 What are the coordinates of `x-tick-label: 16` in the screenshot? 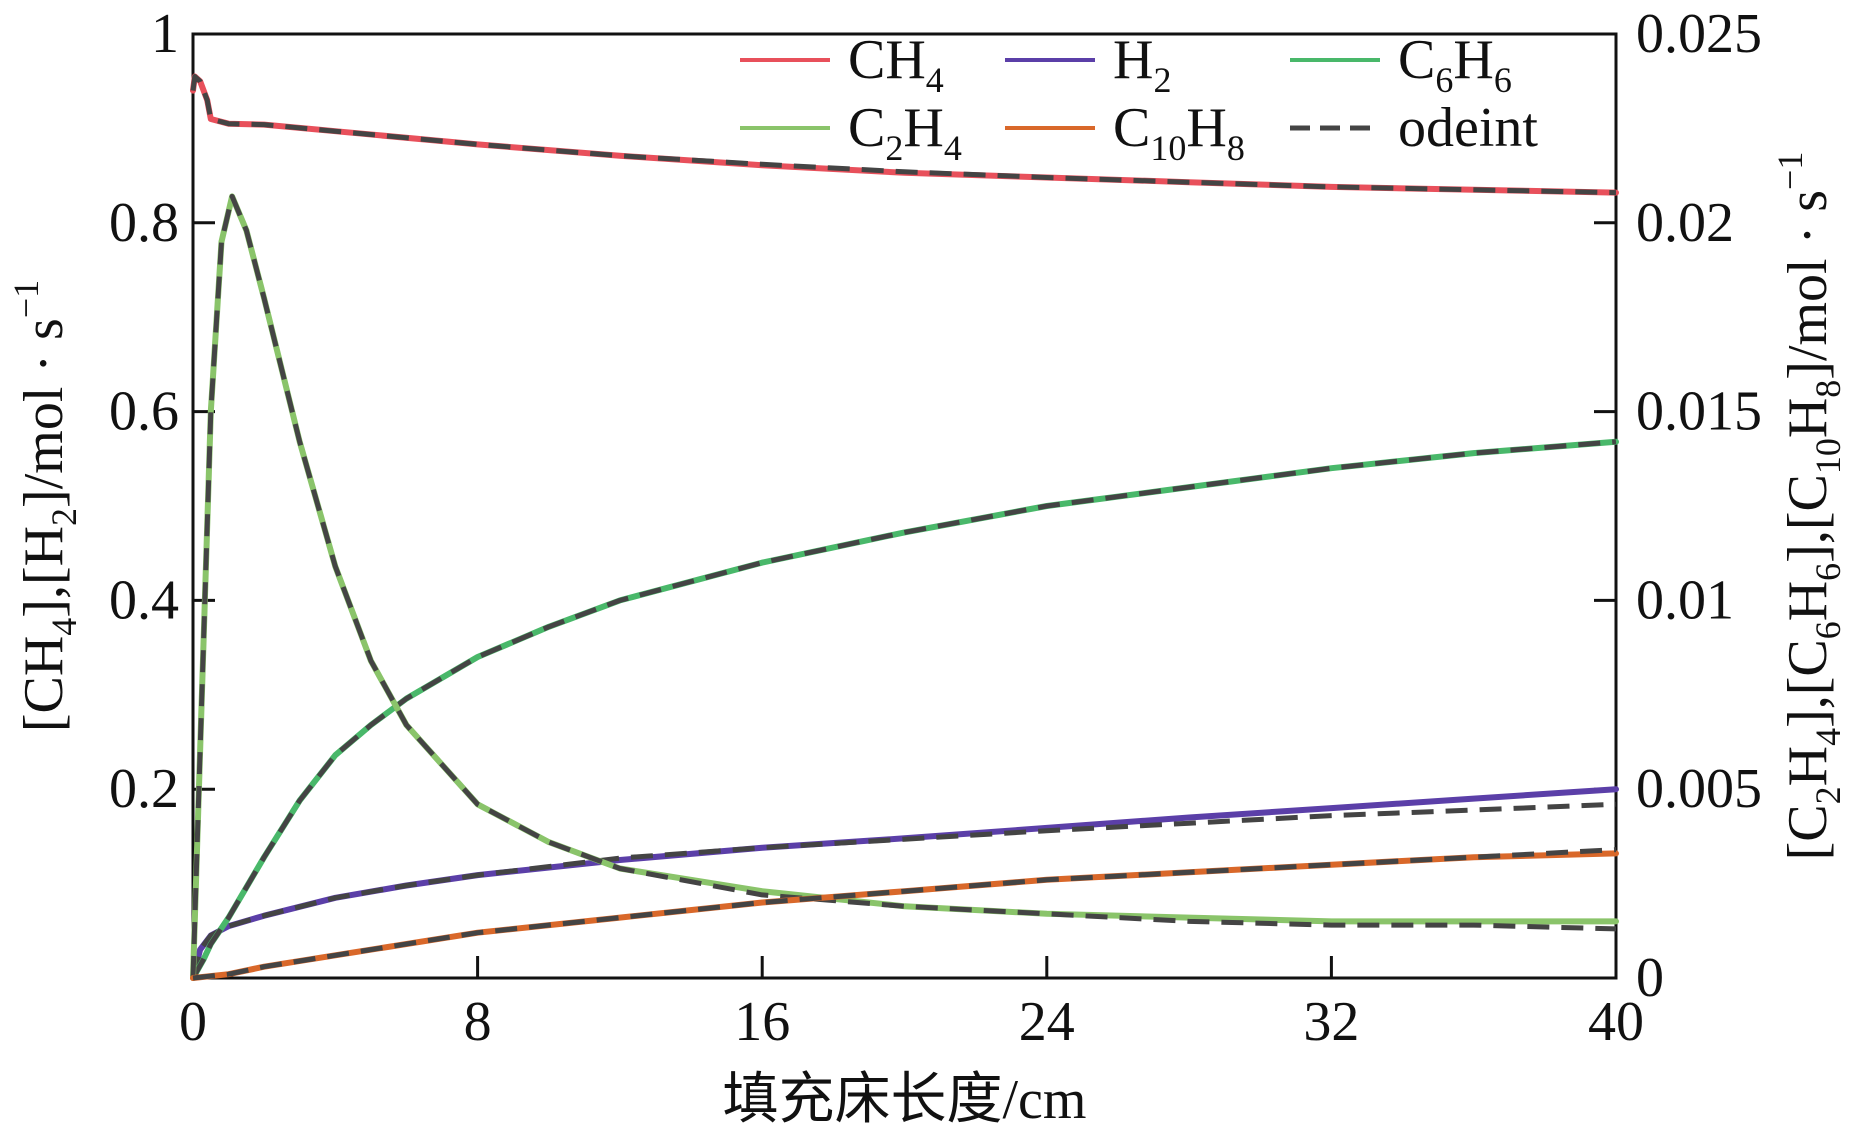 It's located at (762, 1022).